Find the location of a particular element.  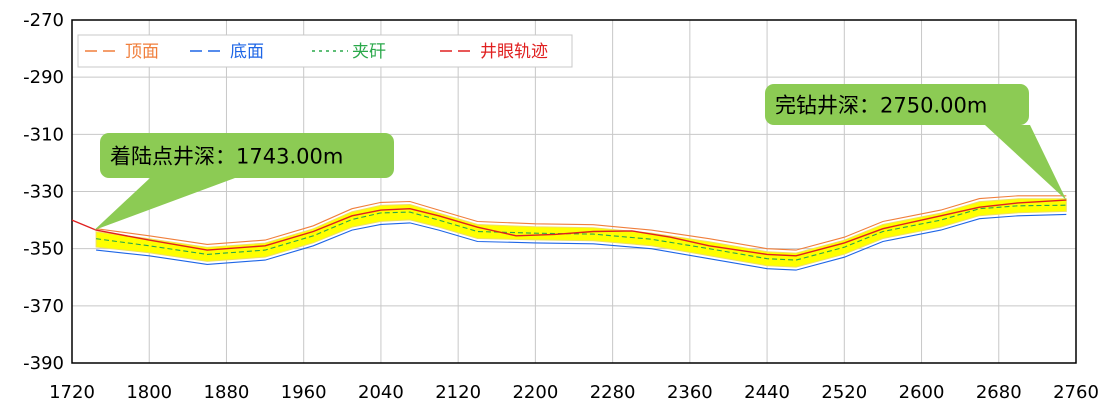

x-tick-label: 1720 is located at coordinates (72, 392).